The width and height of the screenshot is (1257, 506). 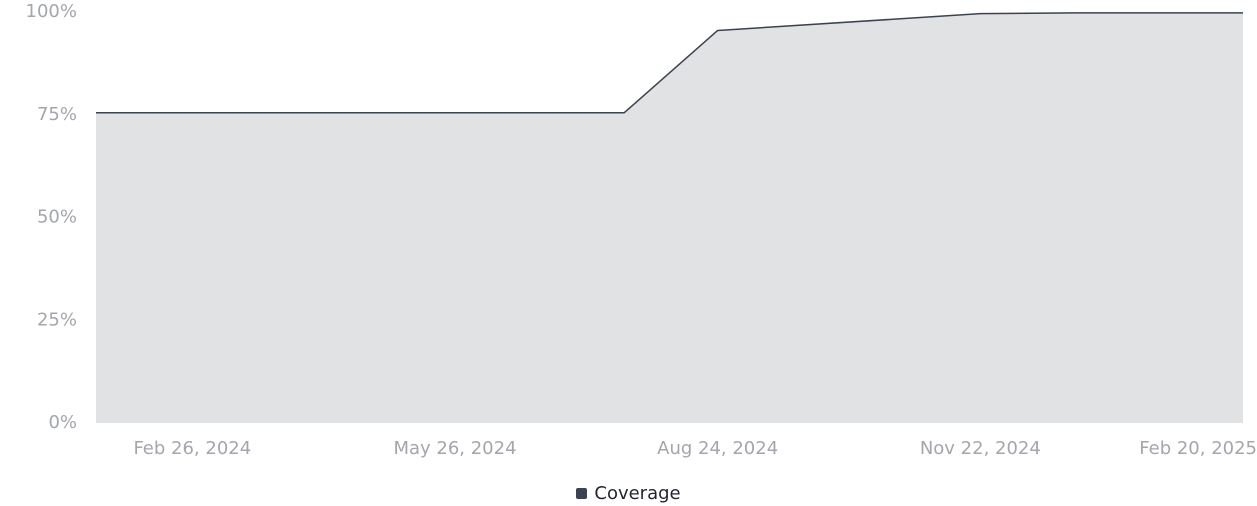 I want to click on y-axis-ticks: 0% 25% 50% 75% 100%, so click(x=51, y=217).